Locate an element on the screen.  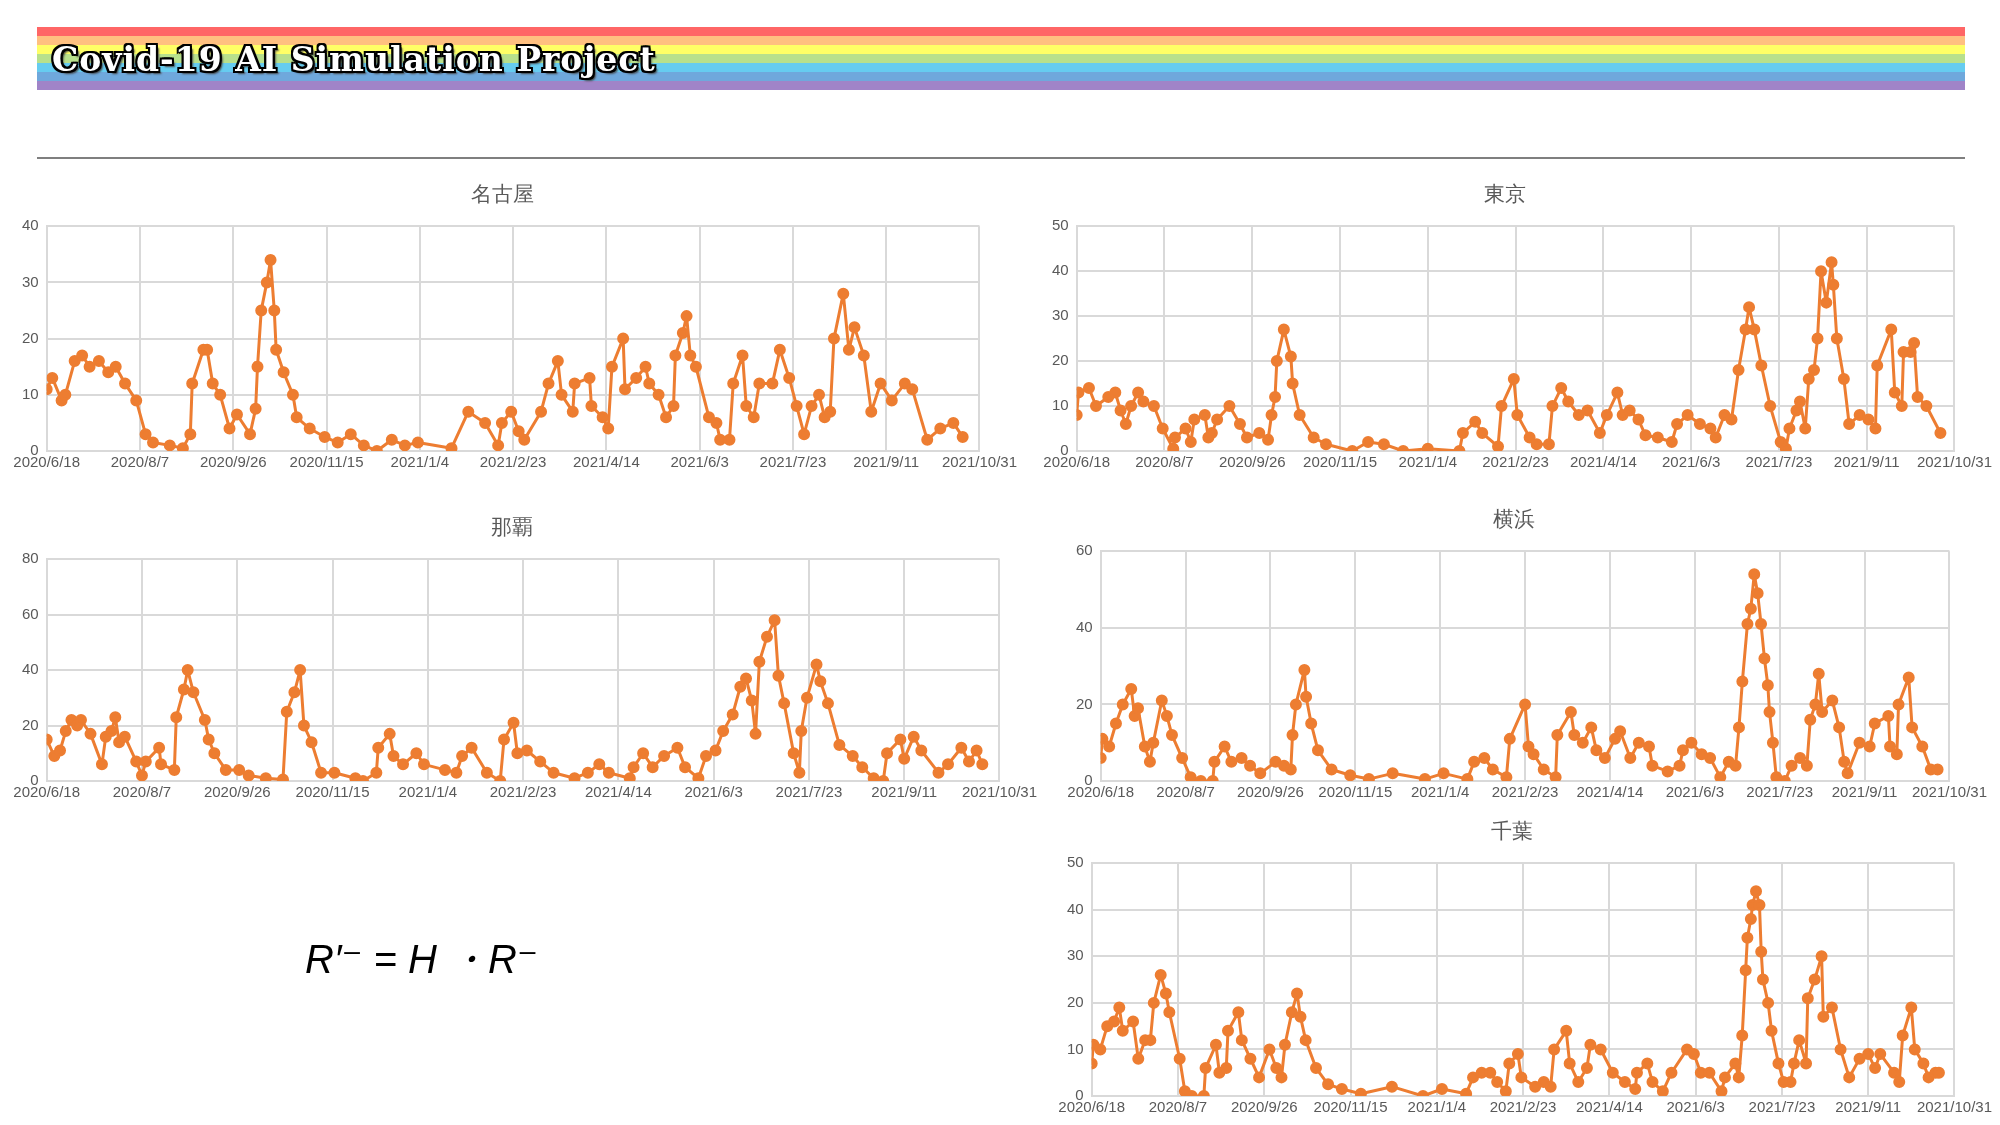
chart-title: 那覇 is located at coordinates (512, 527).